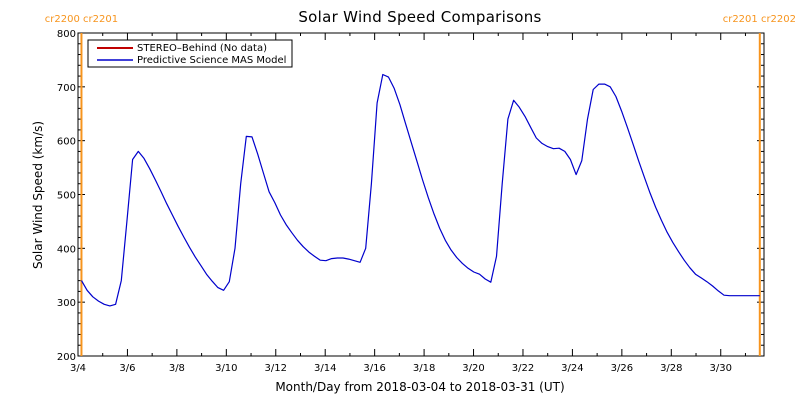  I want to click on y-axis-label: Solar Wind Speed (km/s), so click(38, 195).